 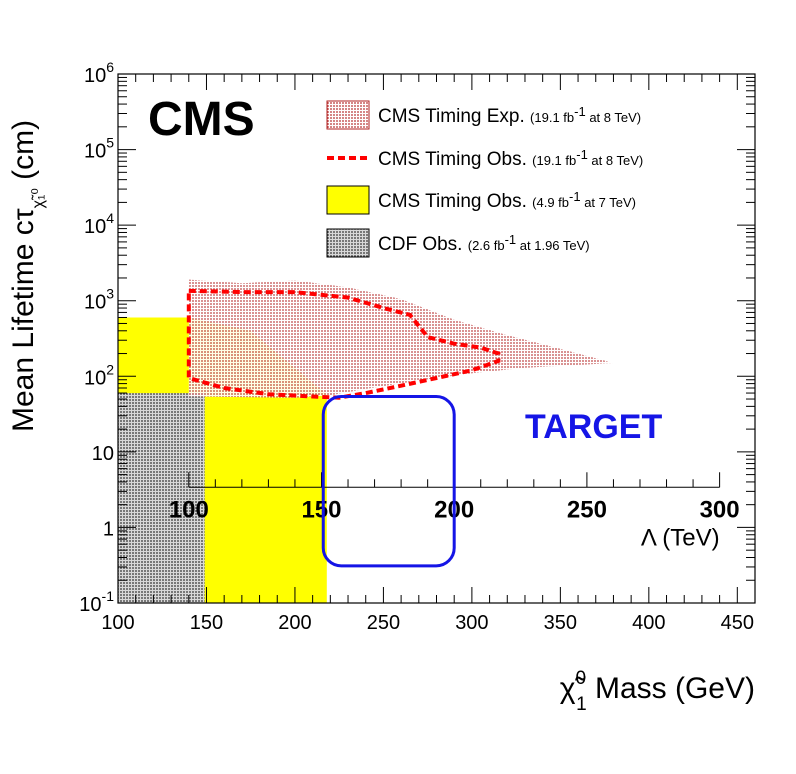 I want to click on region-cdf, so click(x=161, y=498).